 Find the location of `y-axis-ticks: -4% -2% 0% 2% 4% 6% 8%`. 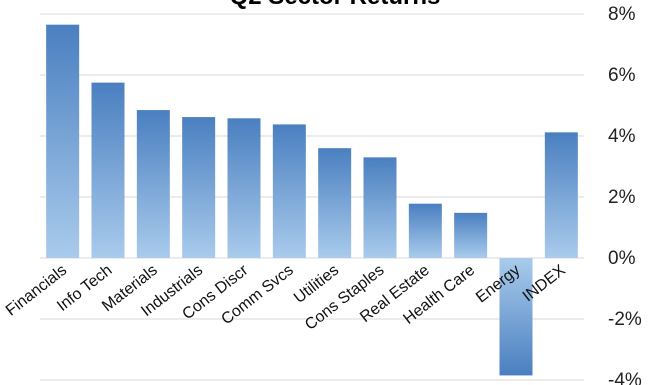

y-axis-ticks: -4% -2% 0% 2% 4% 6% 8% is located at coordinates (625, 194).